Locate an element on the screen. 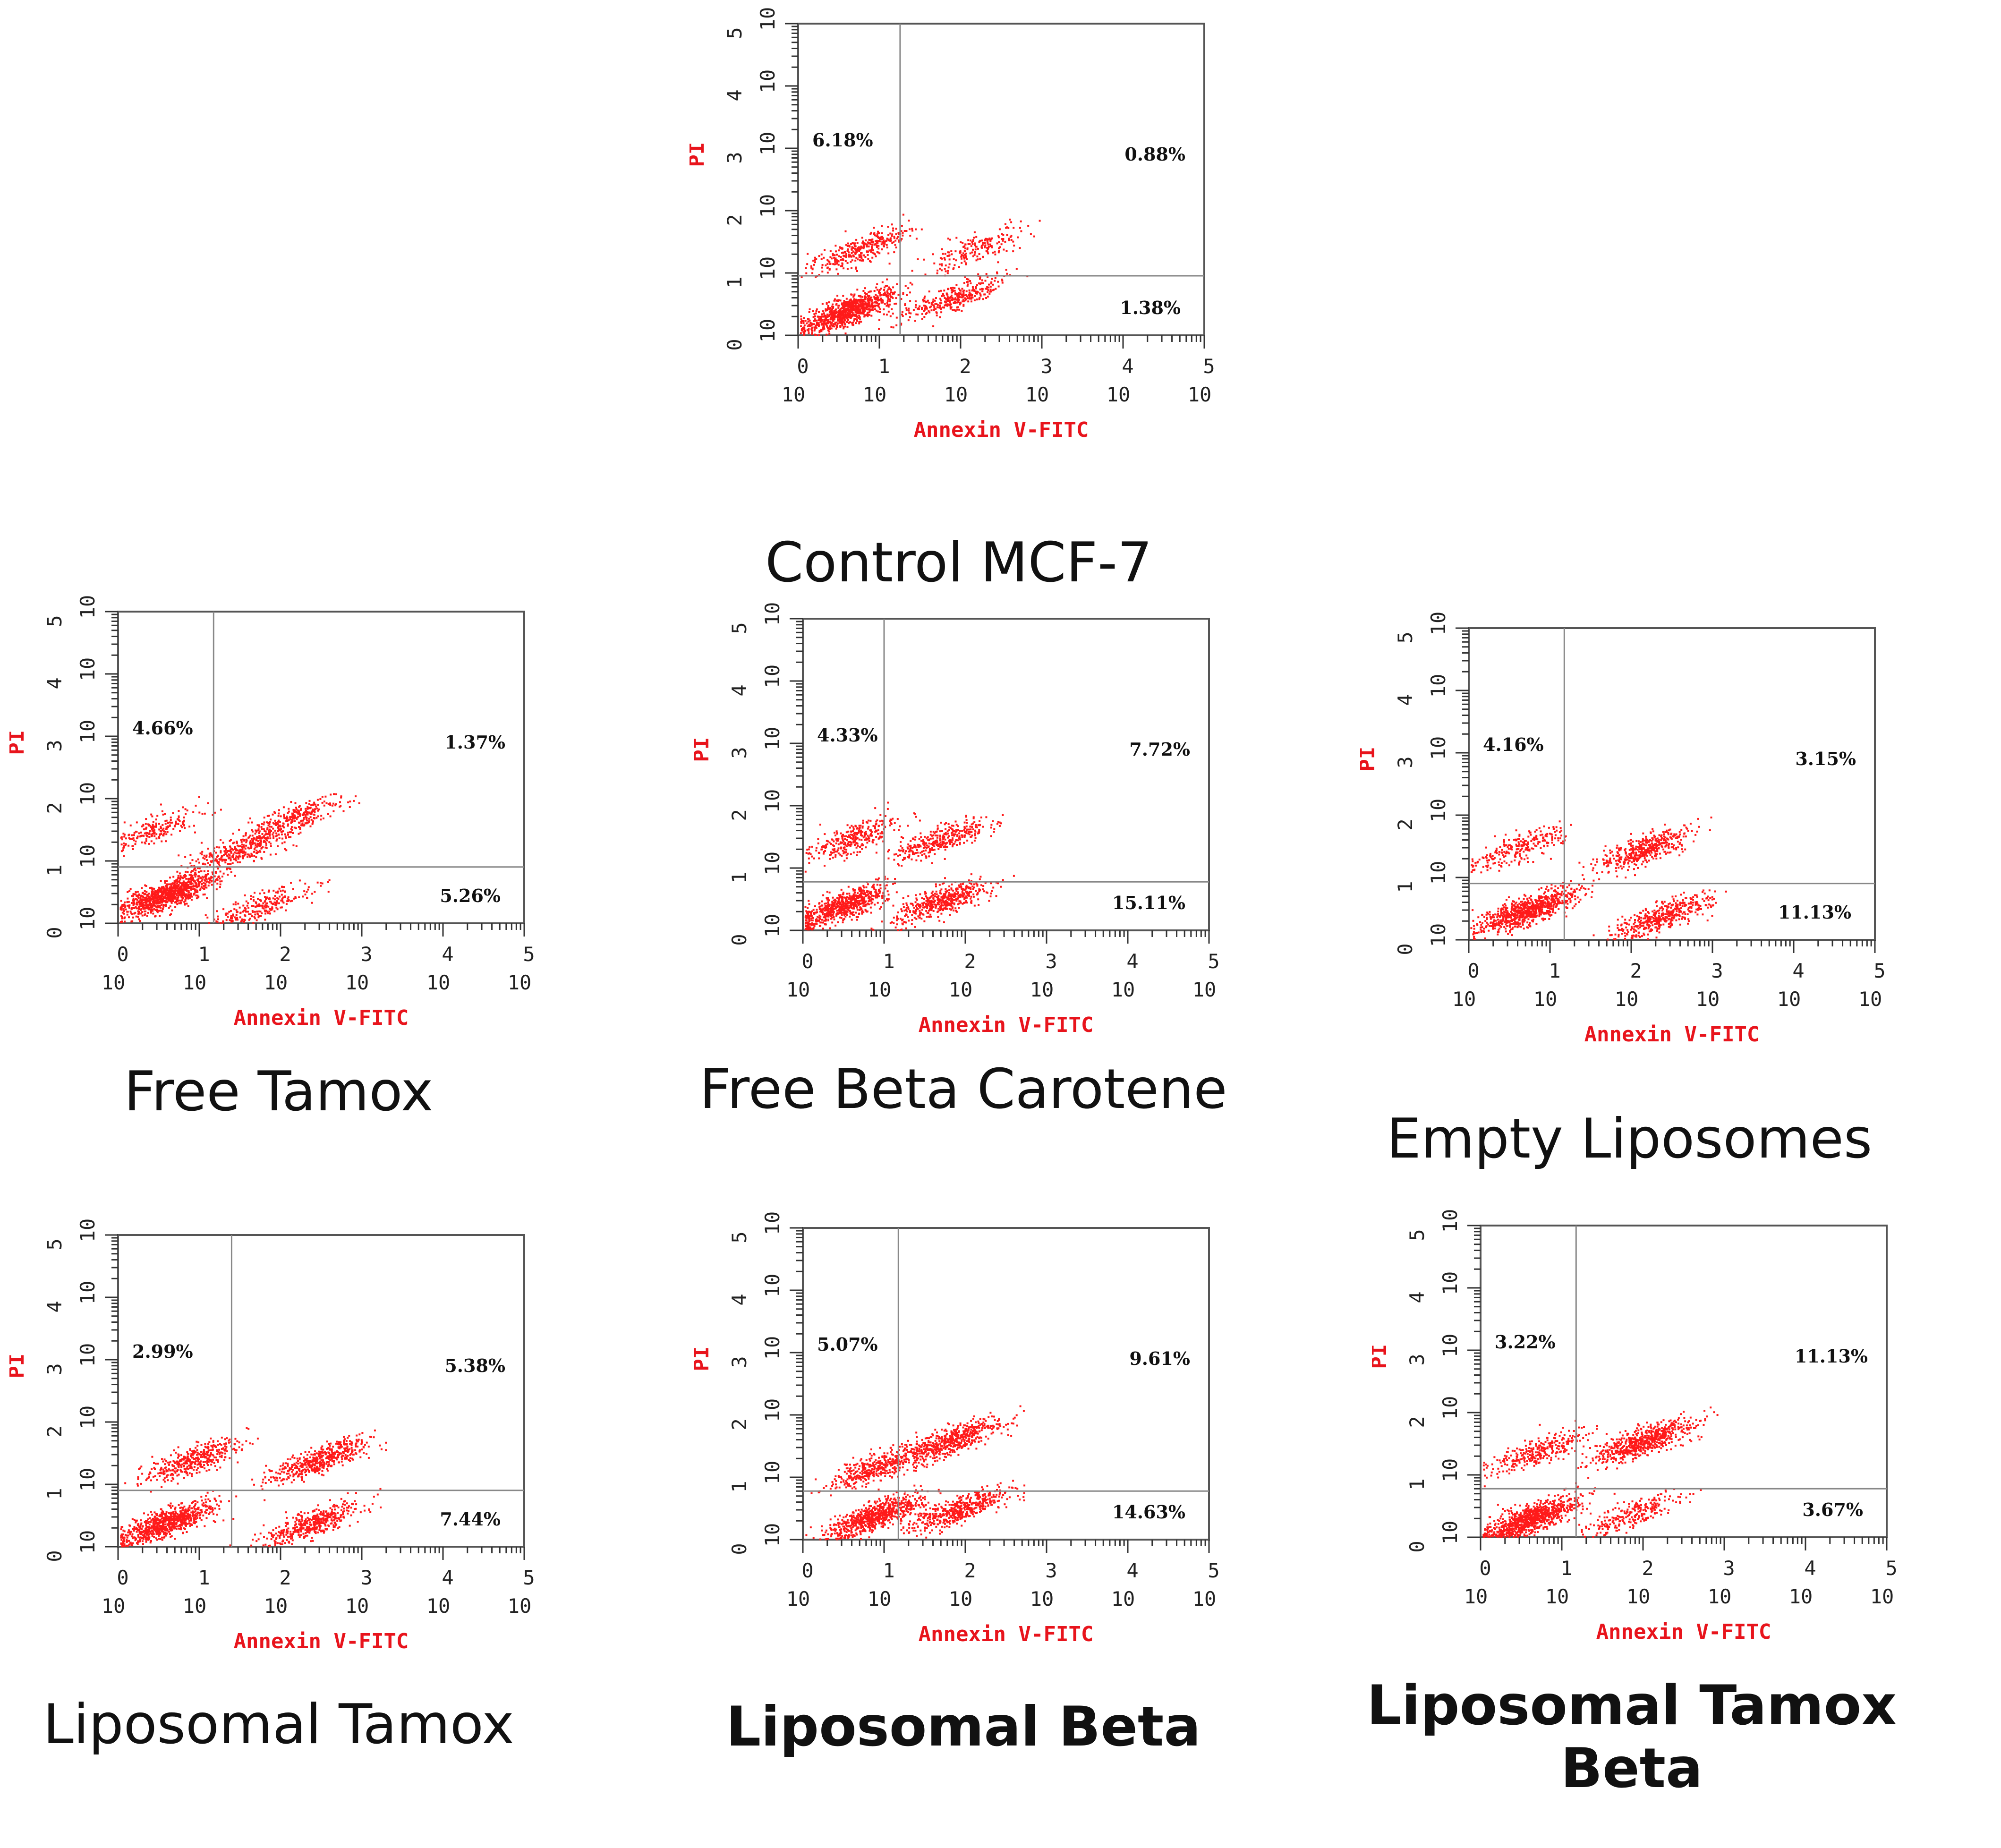 This screenshot has width=2001, height=1848. quadrant-upper-right: 7.72% is located at coordinates (1159, 749).